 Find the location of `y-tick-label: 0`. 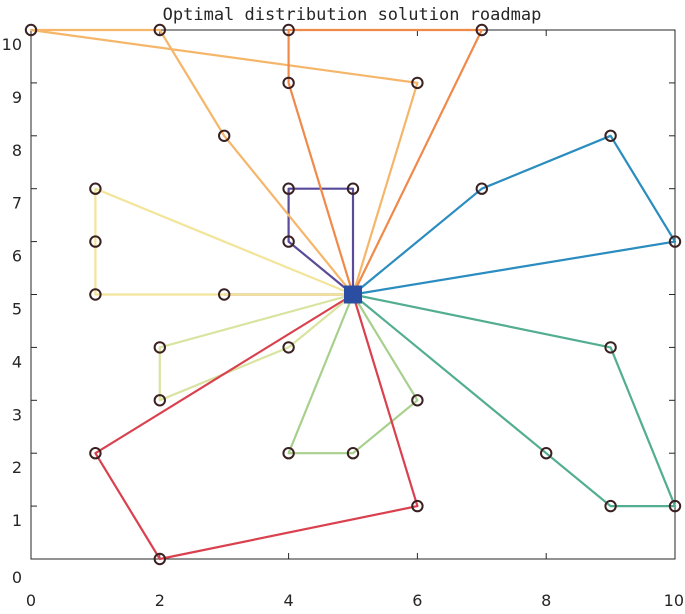

y-tick-label: 0 is located at coordinates (17, 577).